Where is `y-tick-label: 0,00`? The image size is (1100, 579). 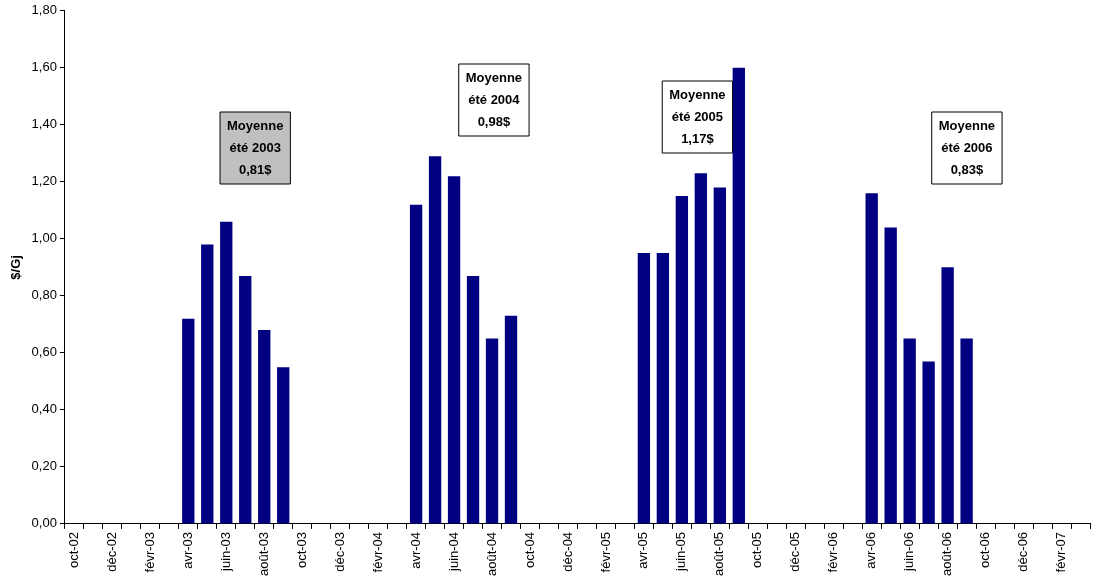
y-tick-label: 0,00 is located at coordinates (44, 523).